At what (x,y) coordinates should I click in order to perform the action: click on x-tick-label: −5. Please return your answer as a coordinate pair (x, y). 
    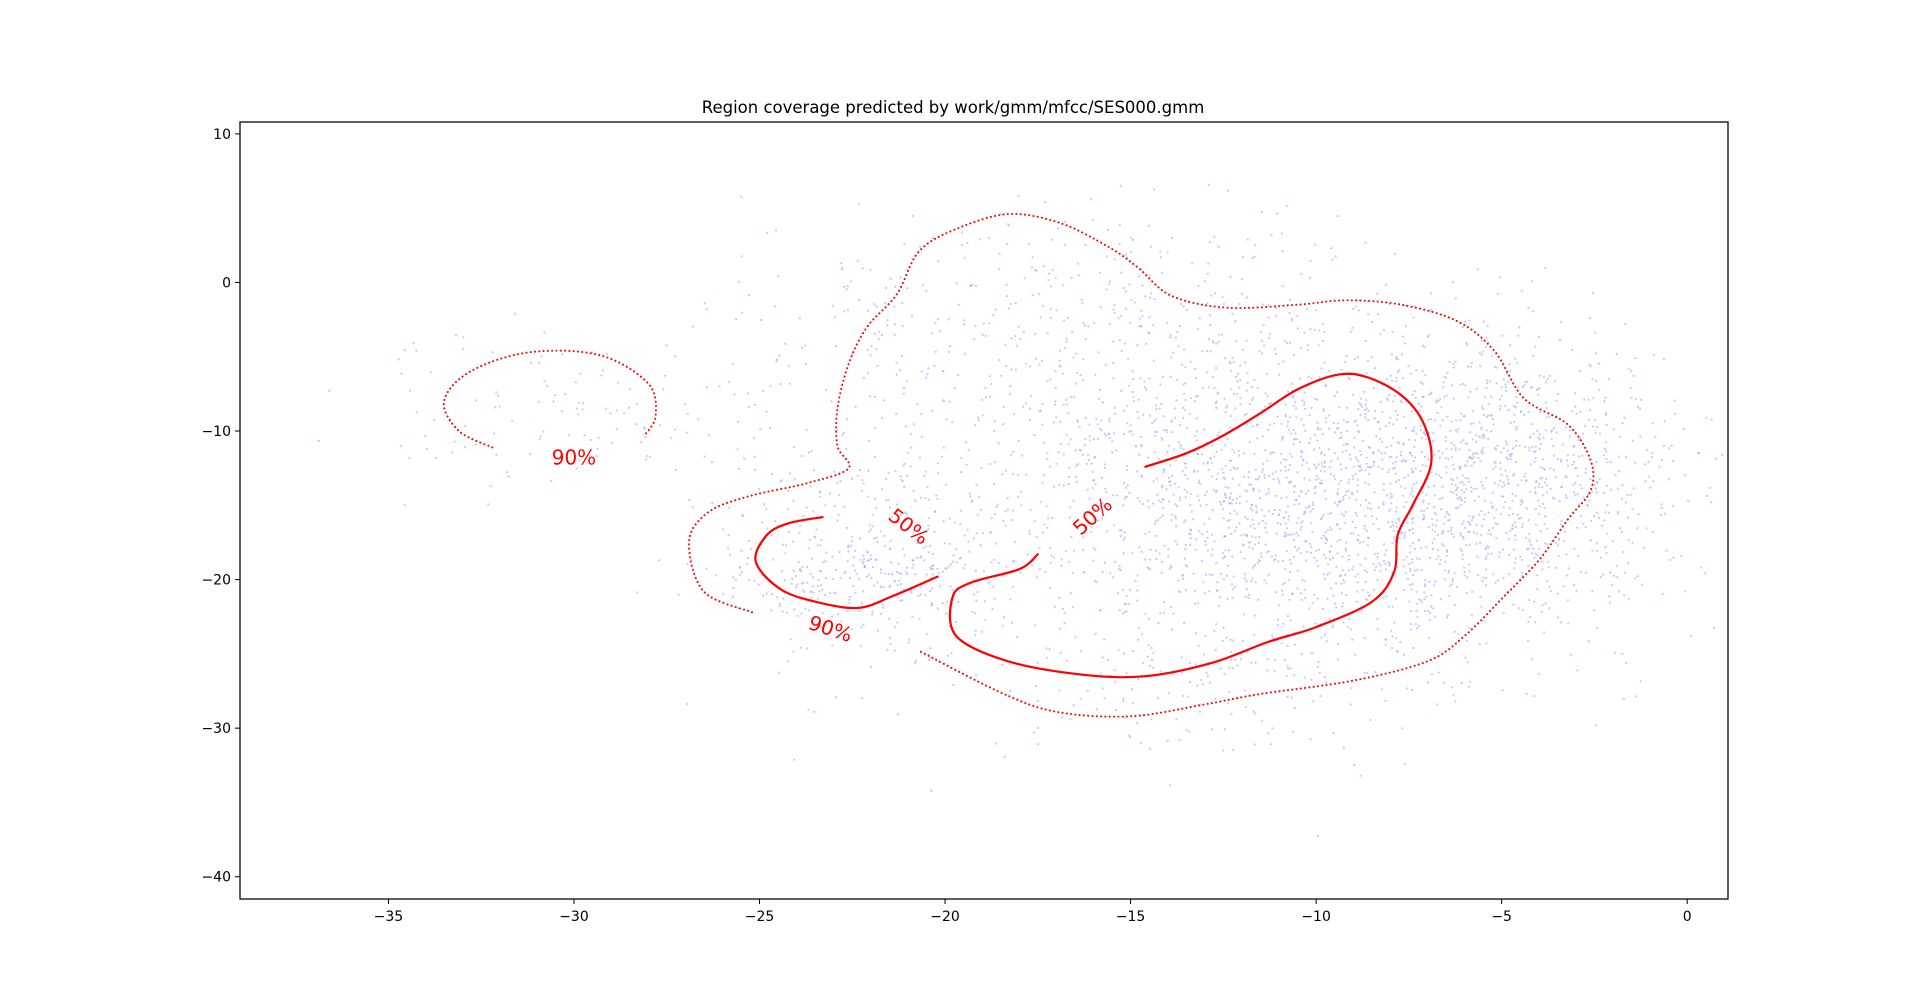
    Looking at the image, I should click on (1501, 917).